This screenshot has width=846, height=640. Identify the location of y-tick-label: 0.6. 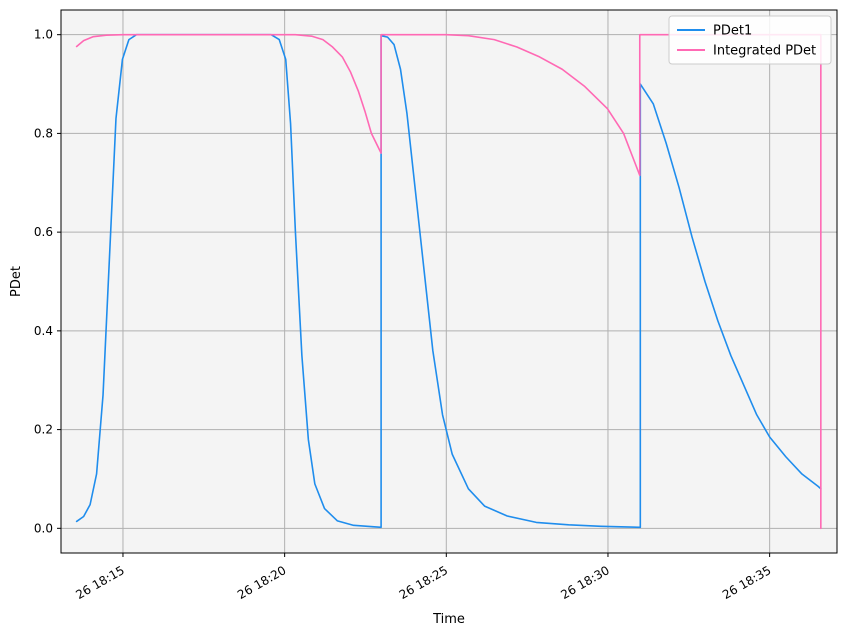
(43, 232).